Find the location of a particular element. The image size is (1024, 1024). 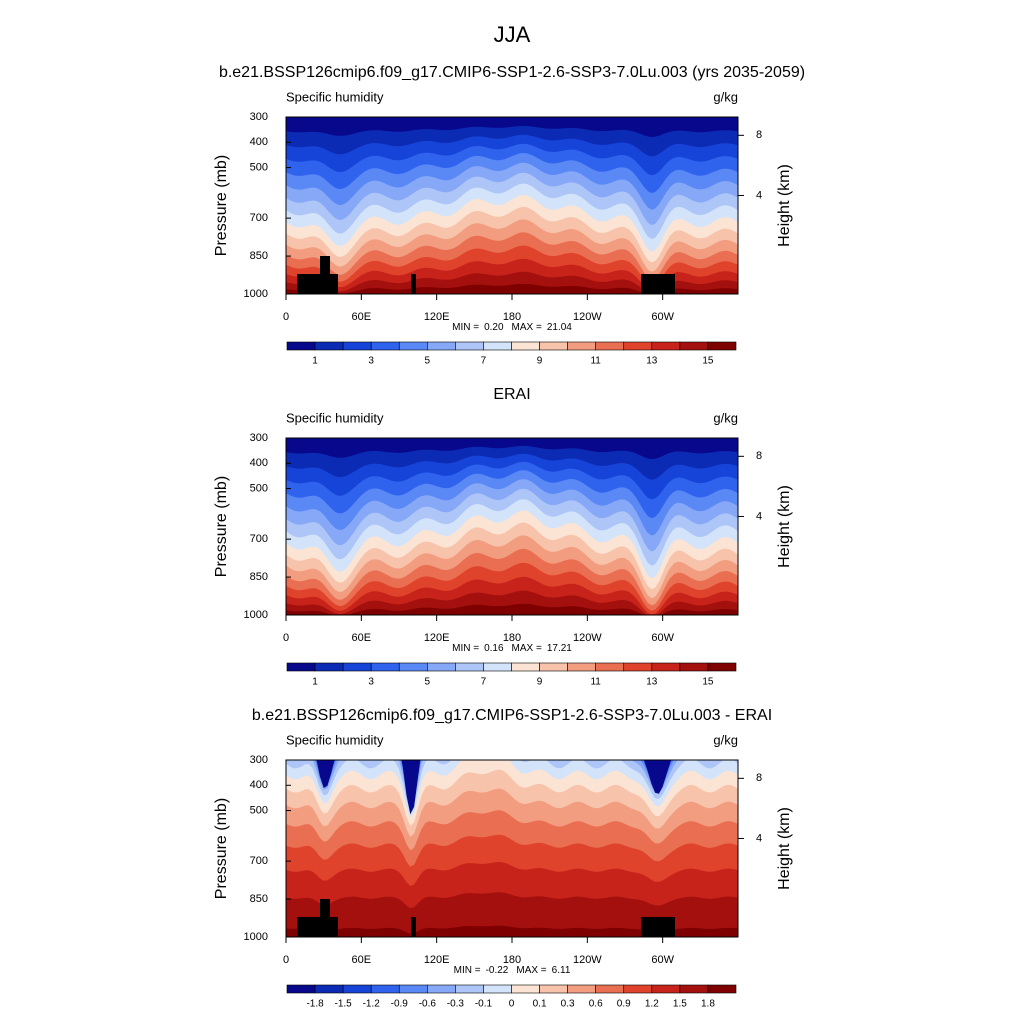

max-value: 17.21 is located at coordinates (559, 648).